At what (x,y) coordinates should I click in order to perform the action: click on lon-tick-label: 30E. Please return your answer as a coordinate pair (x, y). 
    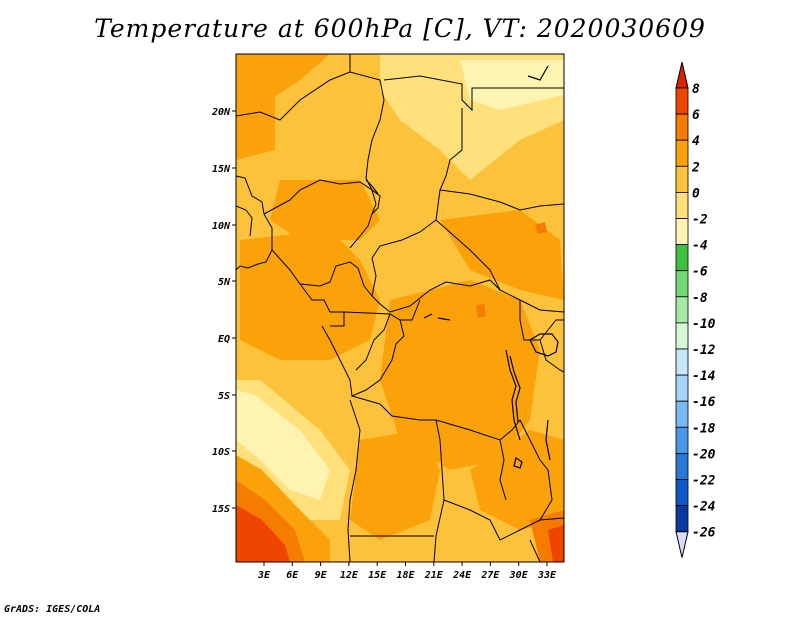
    Looking at the image, I should click on (519, 575).